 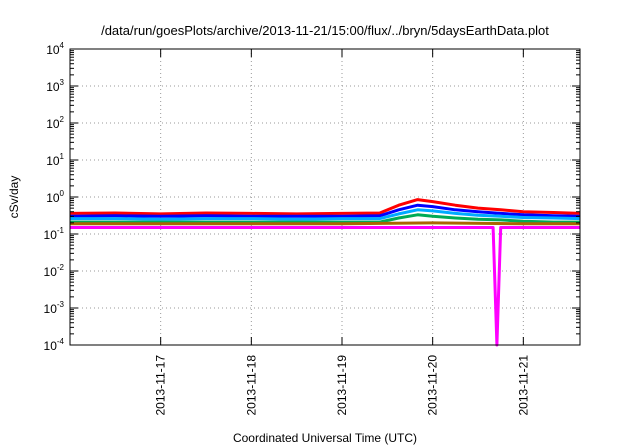 What do you see at coordinates (14, 197) in the screenshot?
I see `y-axis-label: cSv/day` at bounding box center [14, 197].